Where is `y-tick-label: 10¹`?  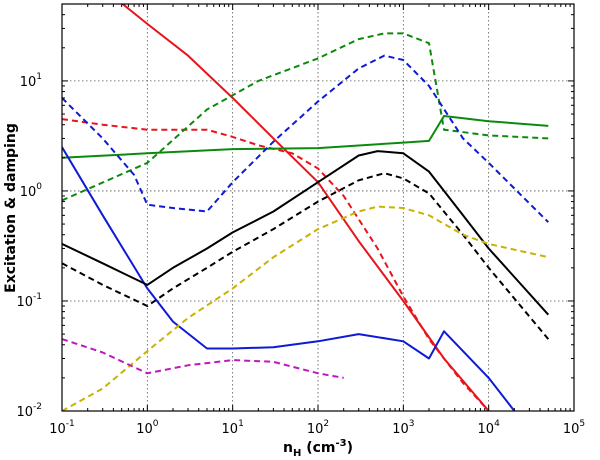
y-tick-label: 10¹ is located at coordinates (31, 81).